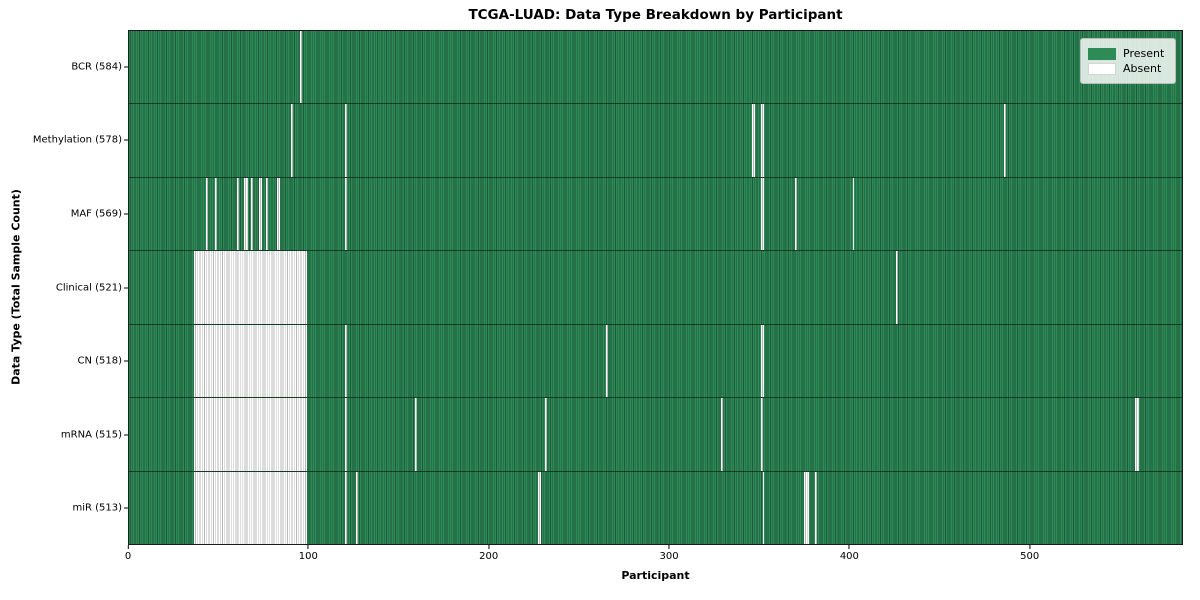 The width and height of the screenshot is (1200, 600). I want to click on heatmap-row-methylation, so click(655, 141).